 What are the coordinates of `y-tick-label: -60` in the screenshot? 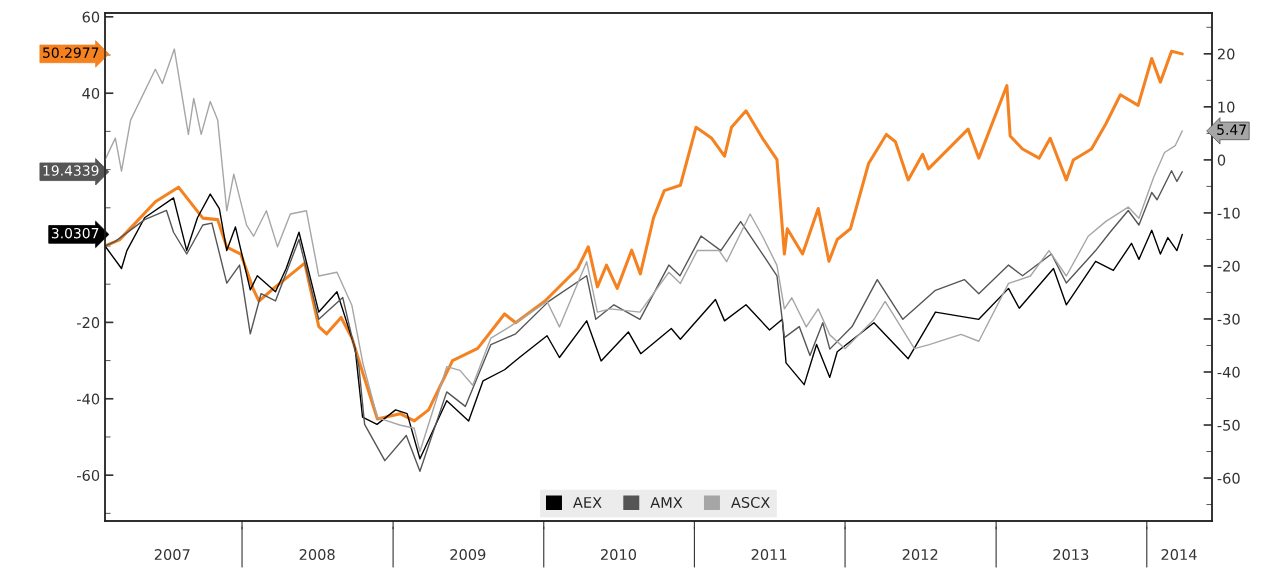 It's located at (88, 475).